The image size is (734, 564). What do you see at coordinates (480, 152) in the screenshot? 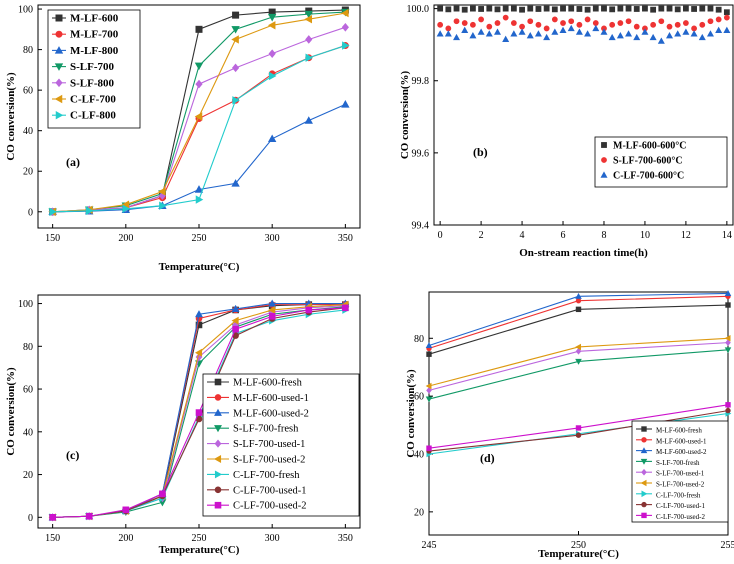
I see `panel-b-tag: (b)` at bounding box center [480, 152].